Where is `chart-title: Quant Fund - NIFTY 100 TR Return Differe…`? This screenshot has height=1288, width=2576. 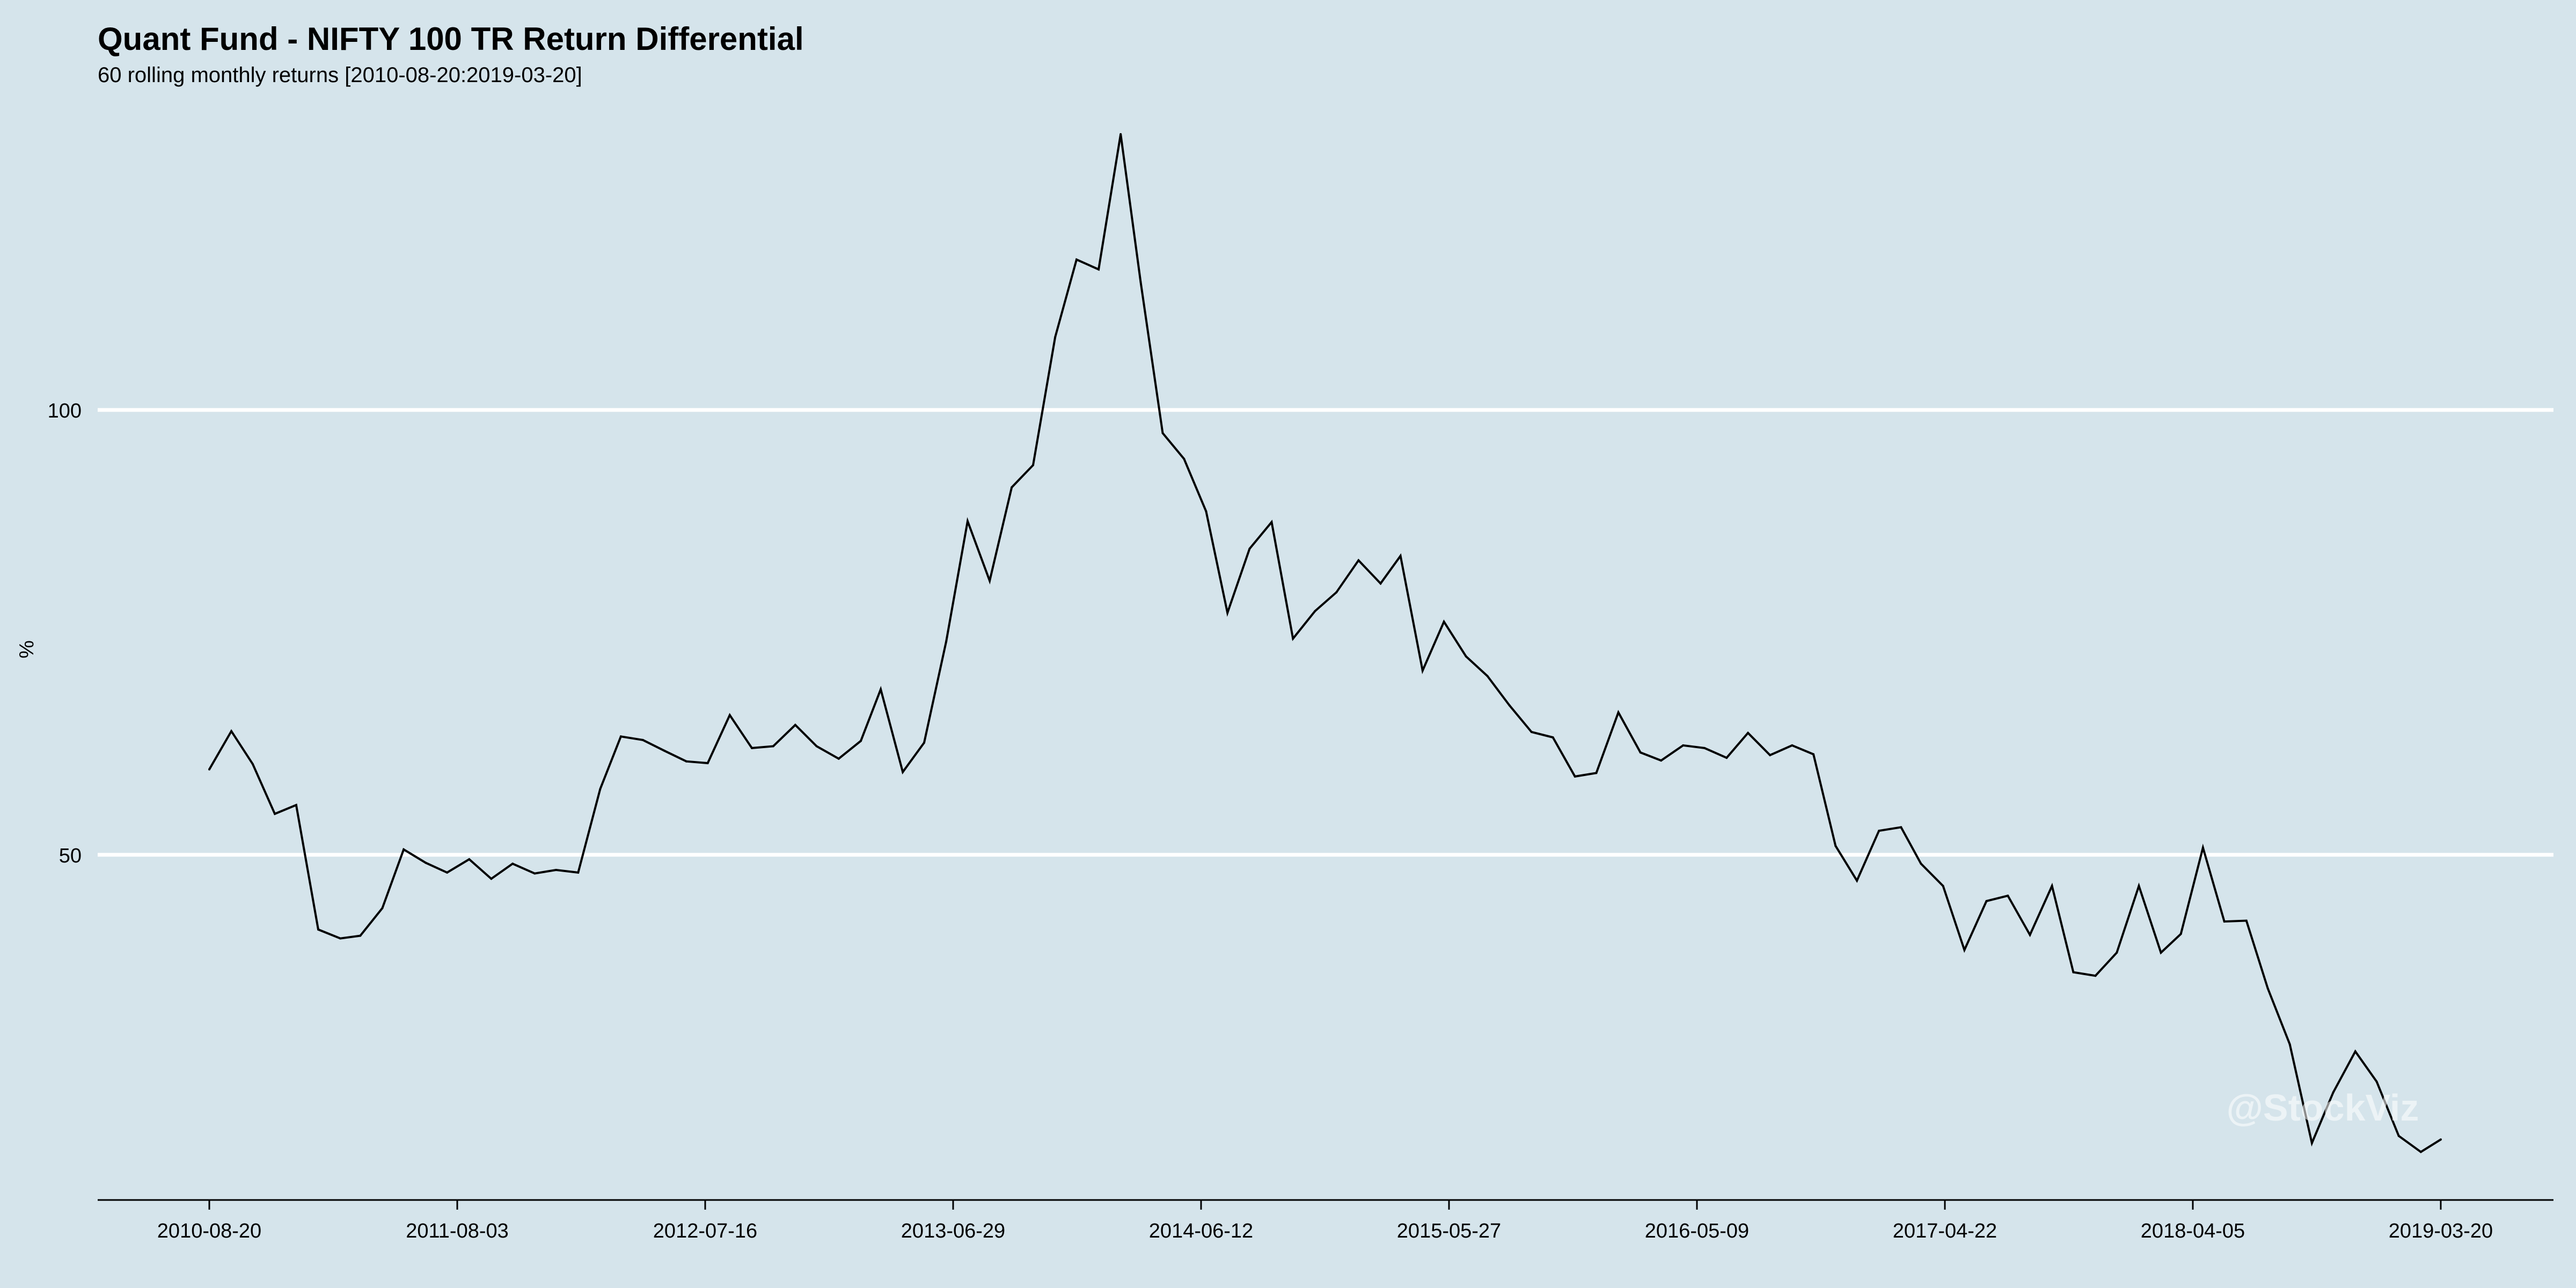 chart-title: Quant Fund - NIFTY 100 TR Return Differe… is located at coordinates (451, 39).